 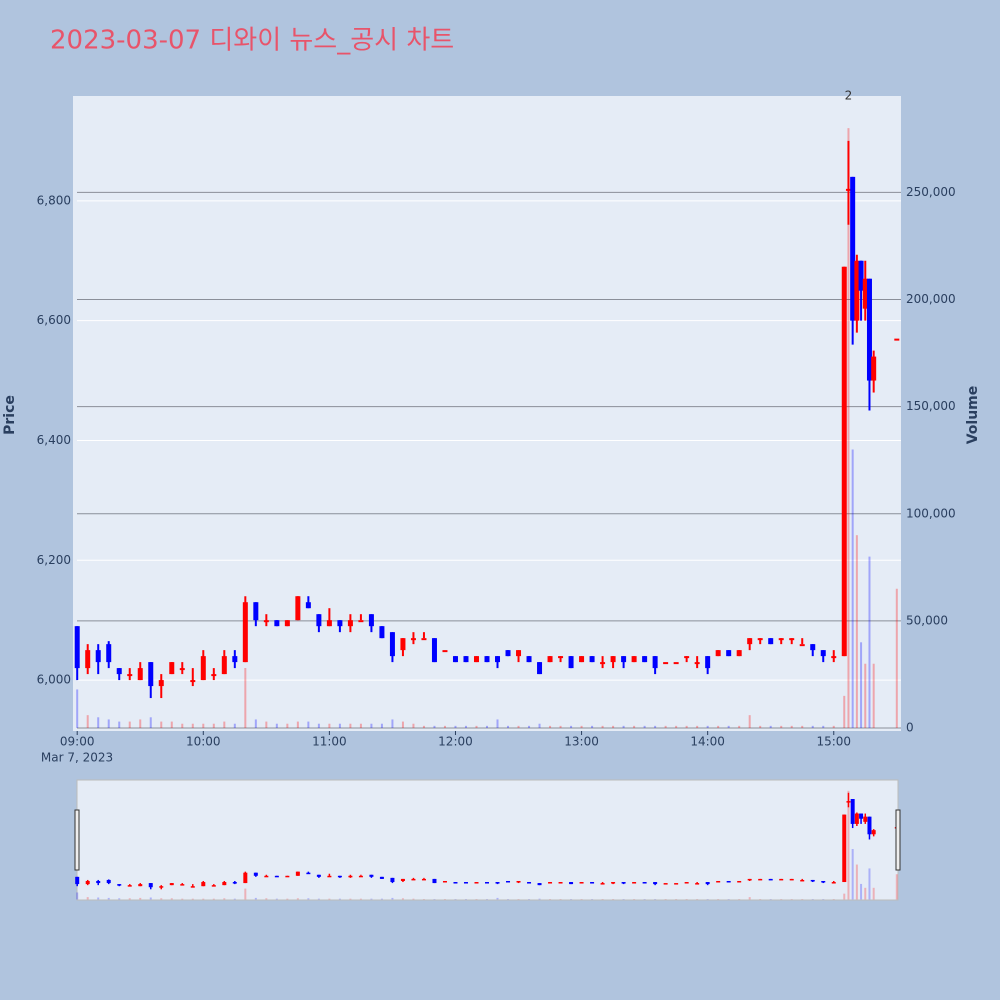 What do you see at coordinates (54, 560) in the screenshot?
I see `y-tick-label: 6,200` at bounding box center [54, 560].